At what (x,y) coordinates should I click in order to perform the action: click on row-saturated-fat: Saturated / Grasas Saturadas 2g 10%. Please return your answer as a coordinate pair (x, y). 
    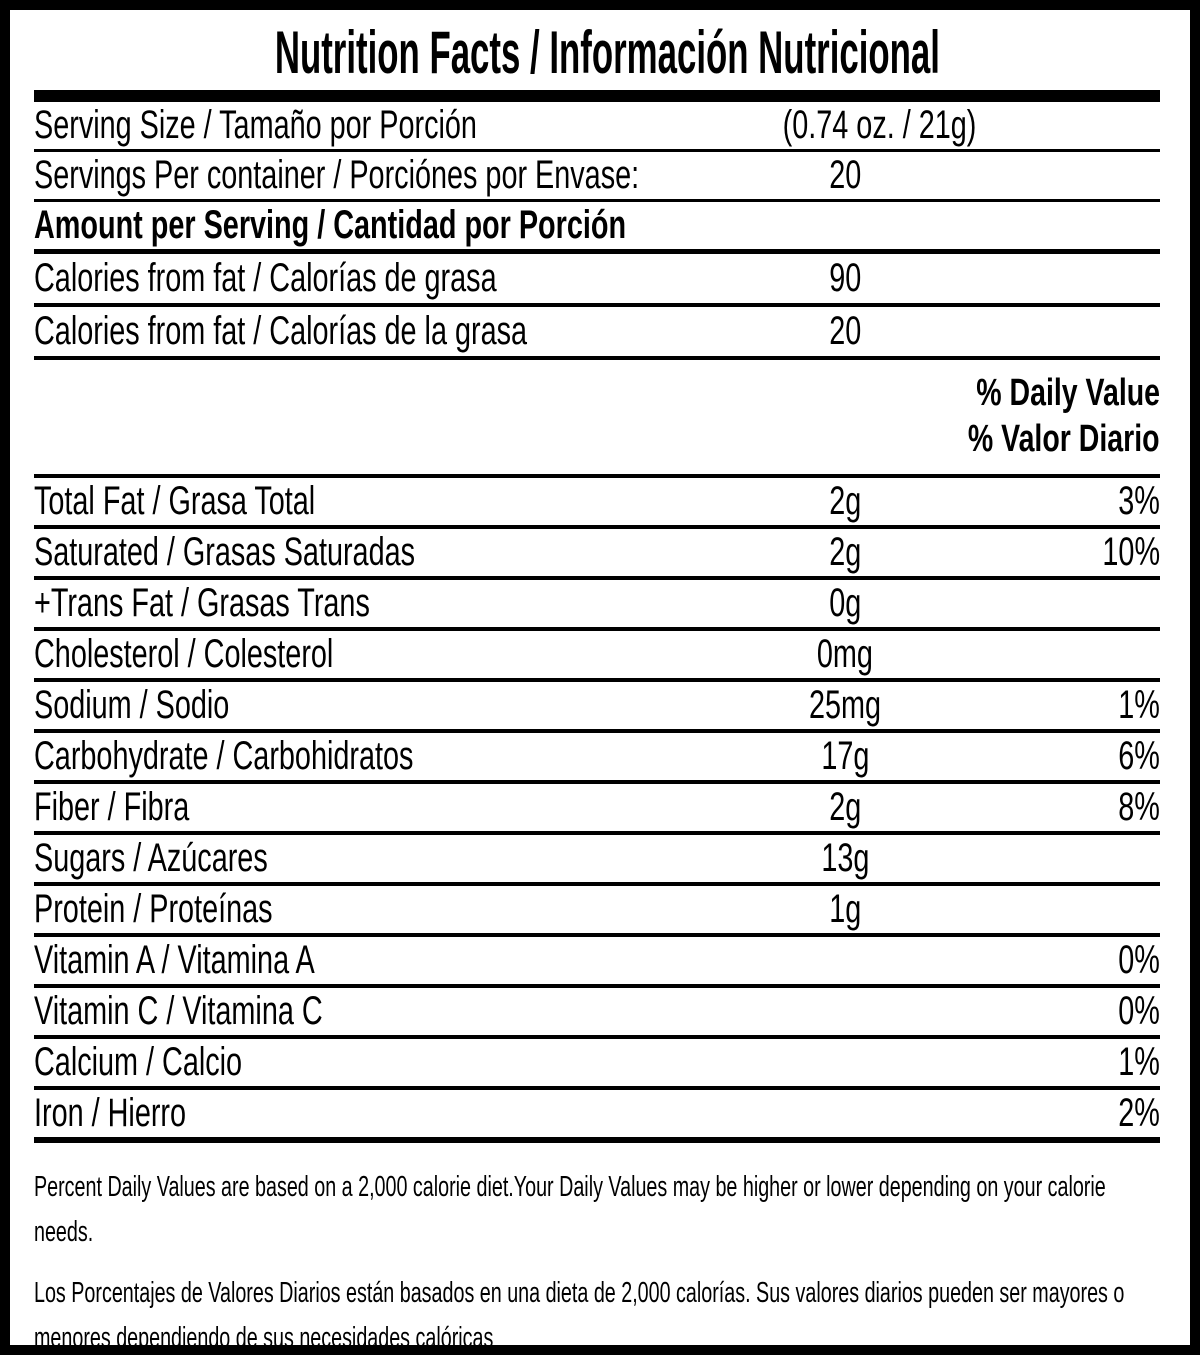
    Looking at the image, I should click on (597, 554).